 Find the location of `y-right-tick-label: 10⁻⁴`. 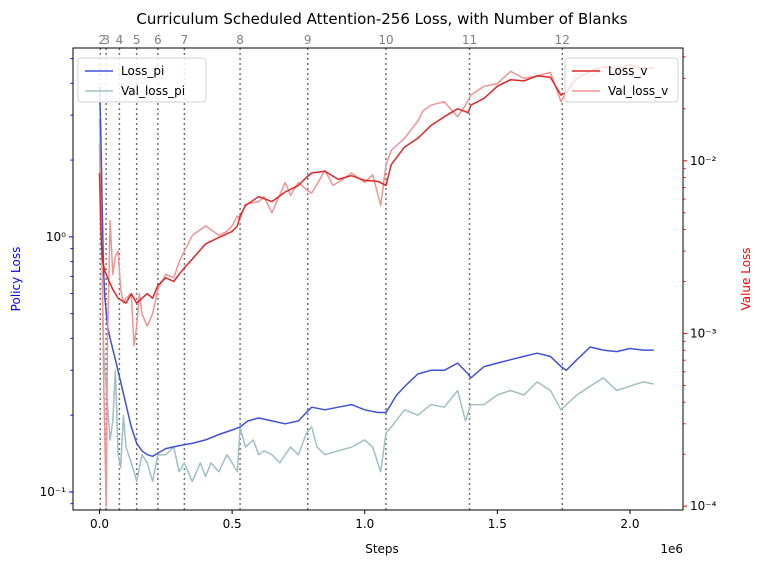

y-right-tick-label: 10⁻⁴ is located at coordinates (703, 506).